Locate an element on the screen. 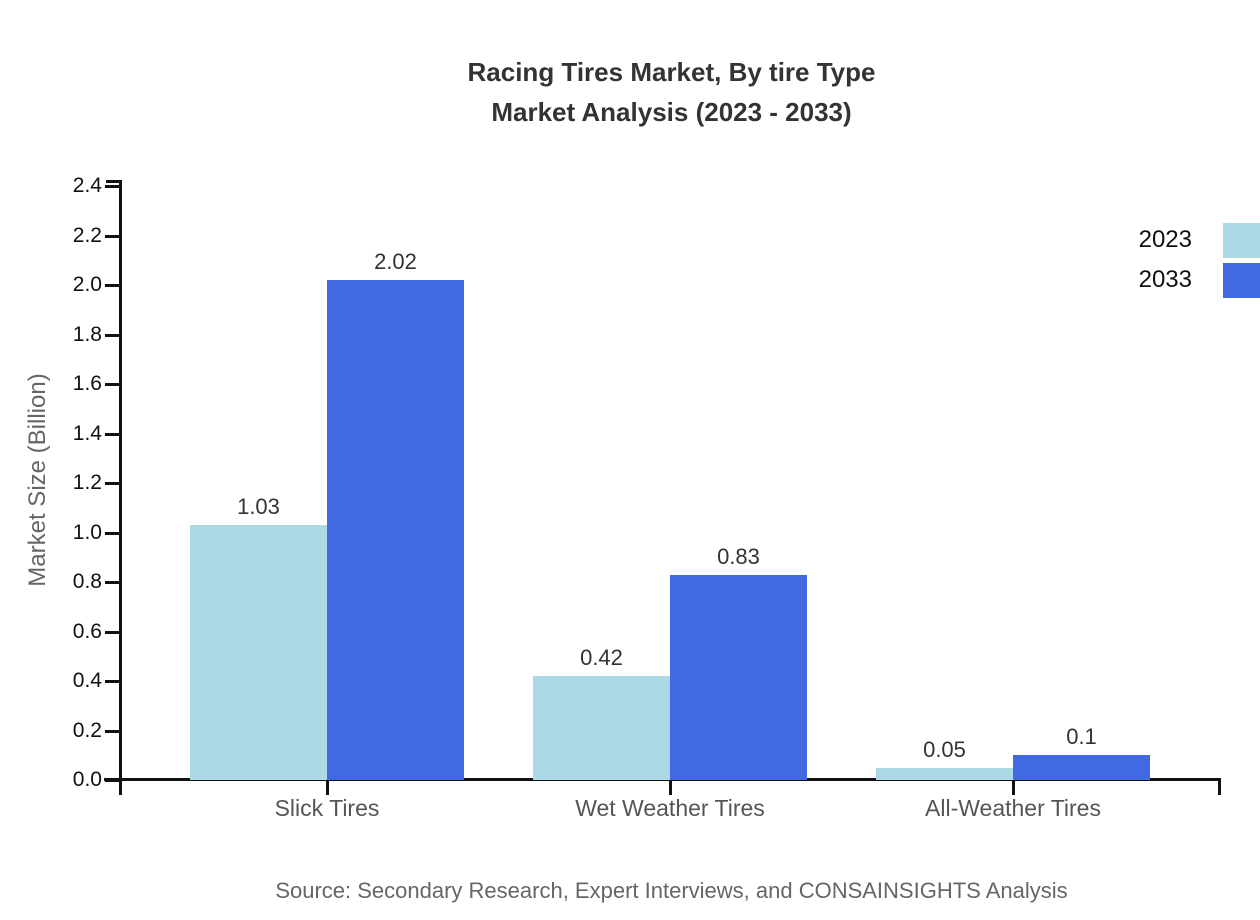  legend: 2023 2033 is located at coordinates (1199, 260).